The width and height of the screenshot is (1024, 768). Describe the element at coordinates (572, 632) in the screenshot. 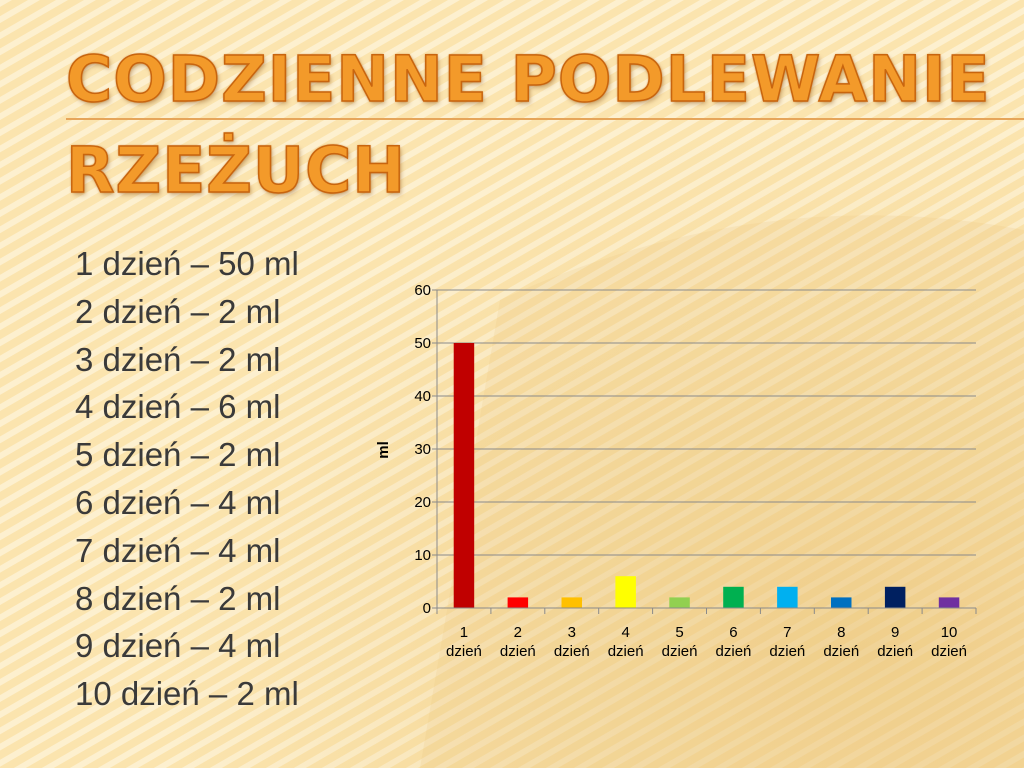

I see `x-tick-label-line: 3` at that location.